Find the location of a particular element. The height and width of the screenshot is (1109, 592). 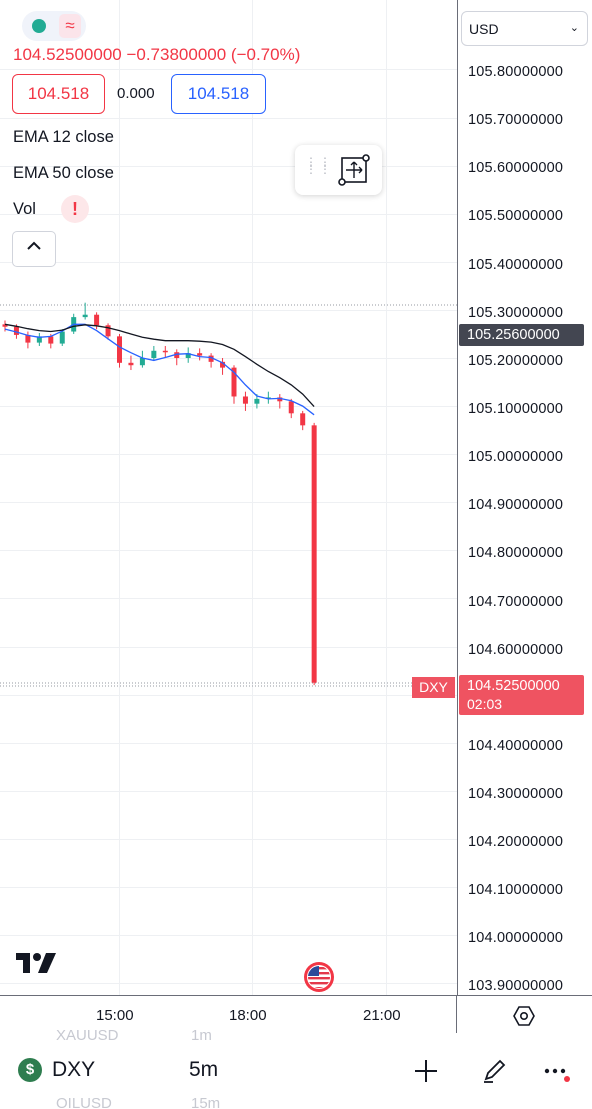

interval-selector: 5m is located at coordinates (204, 1069).